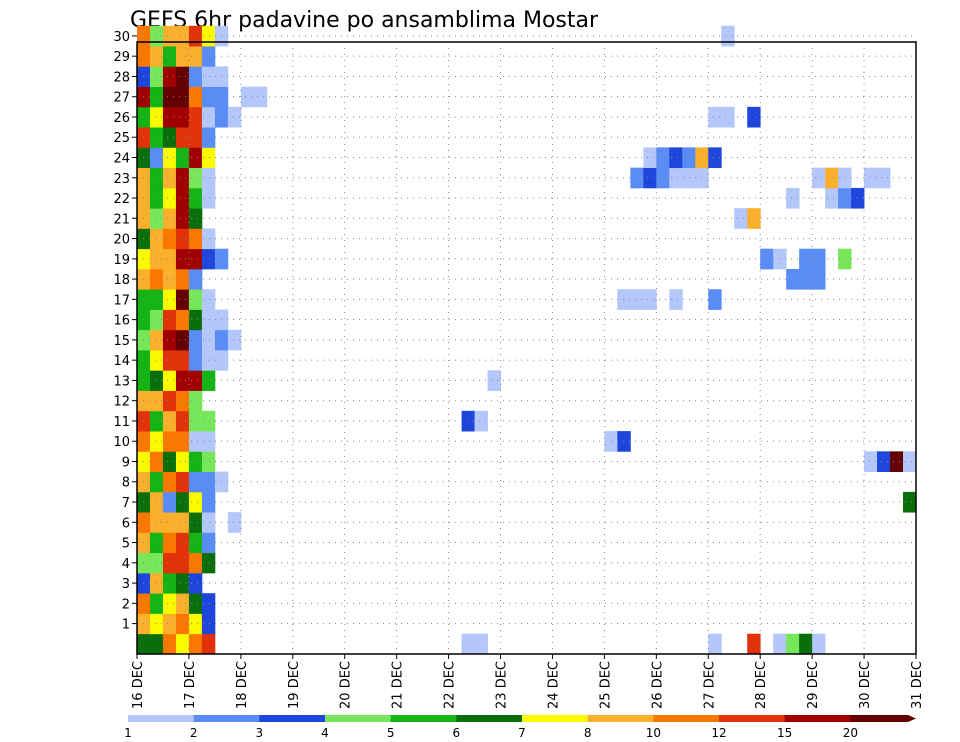 This screenshot has width=960, height=742. Describe the element at coordinates (126, 503) in the screenshot. I see `y-tick-label: 7` at that location.